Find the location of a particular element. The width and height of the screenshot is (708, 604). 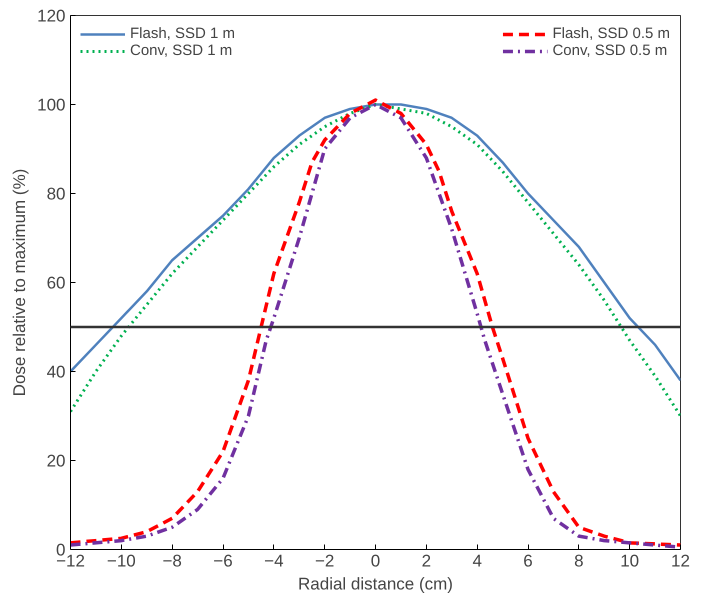

x-tick-label: 6 is located at coordinates (528, 561).